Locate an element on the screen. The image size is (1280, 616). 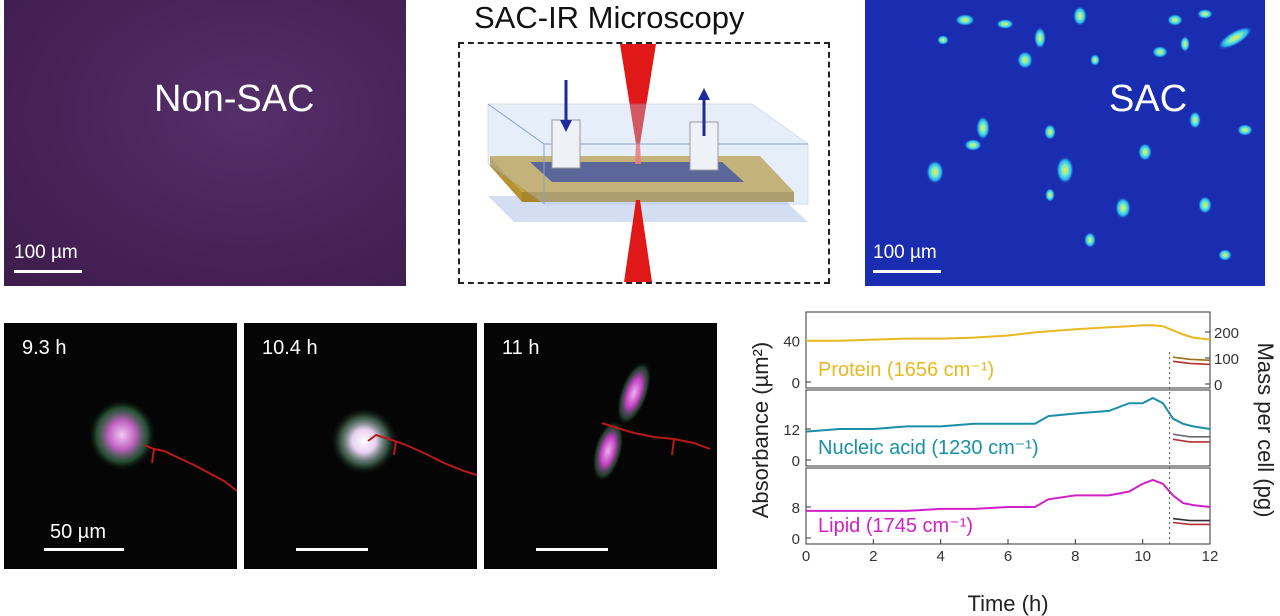
left-tick-label: 12 is located at coordinates (791, 430).